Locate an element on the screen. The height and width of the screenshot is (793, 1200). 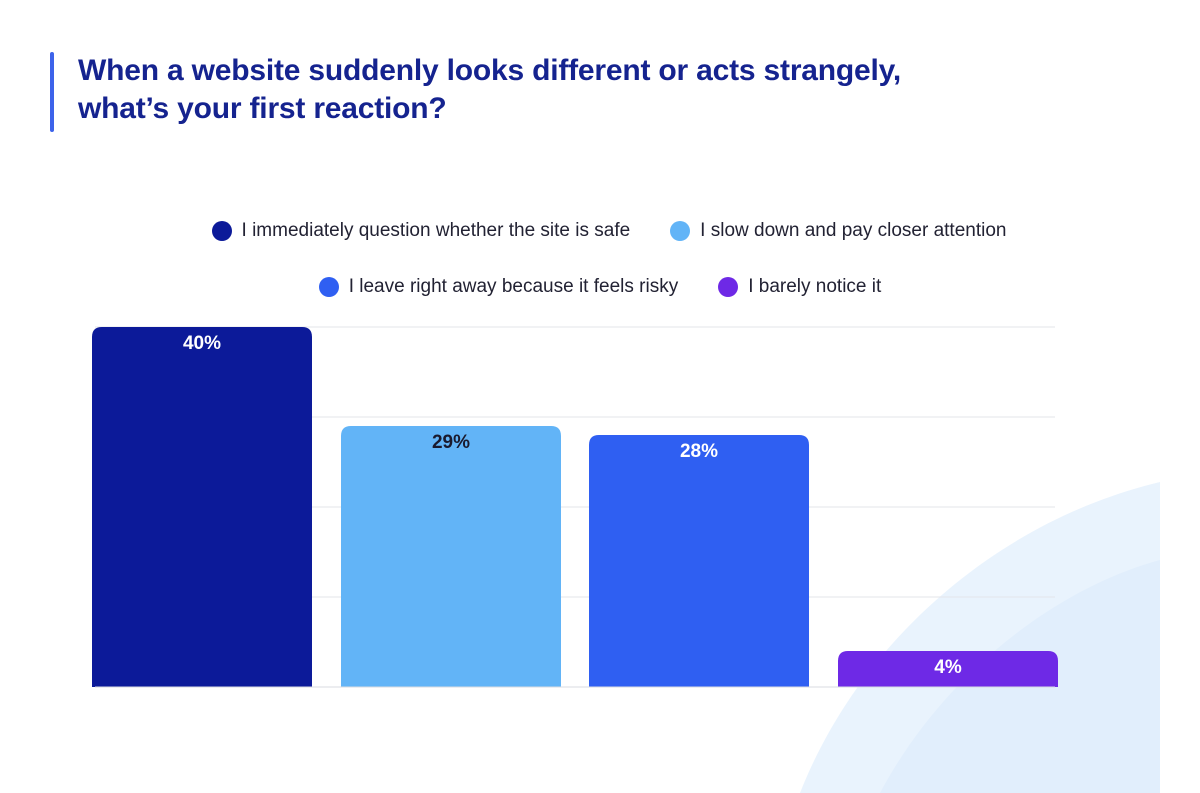
bar-barely-notice is located at coordinates (948, 669).